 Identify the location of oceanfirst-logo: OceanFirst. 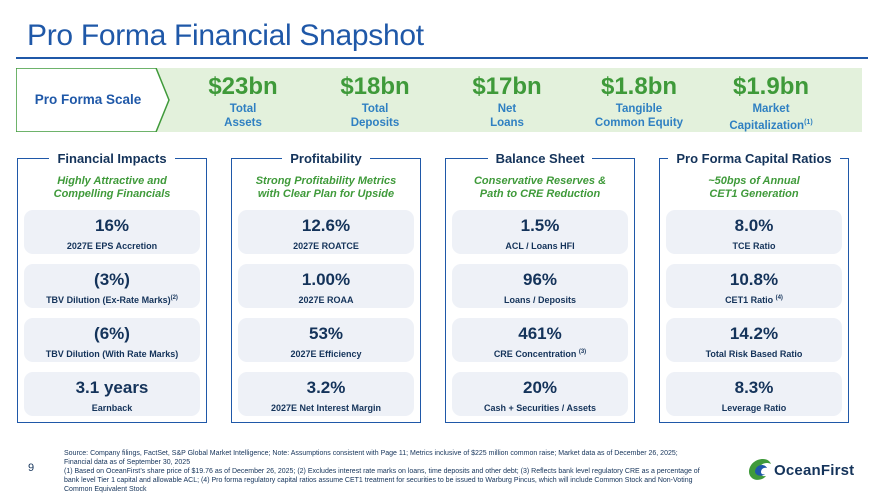
(807, 470).